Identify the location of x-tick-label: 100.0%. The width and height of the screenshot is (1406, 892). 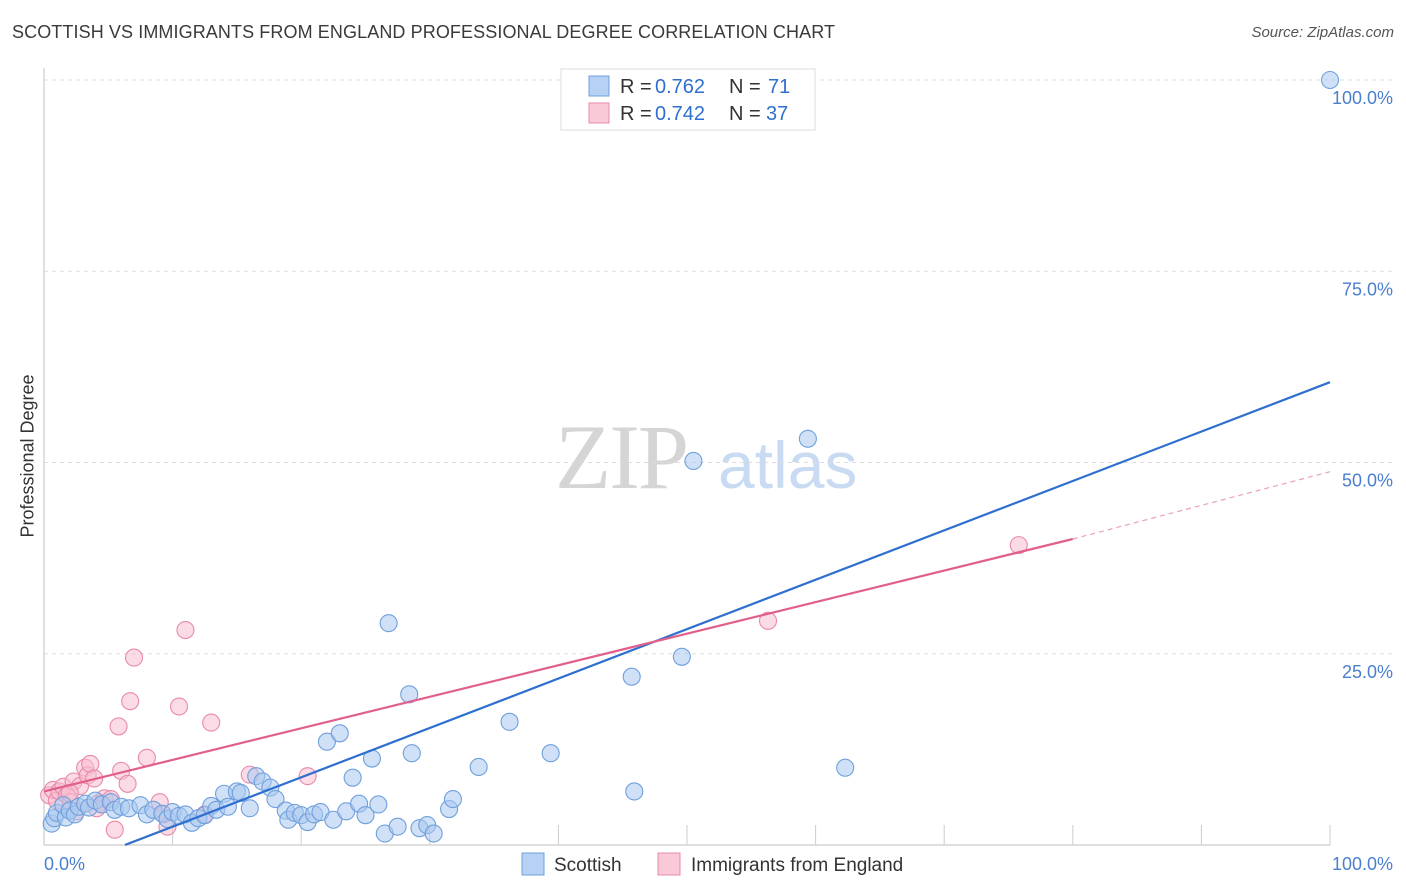
(1362, 864).